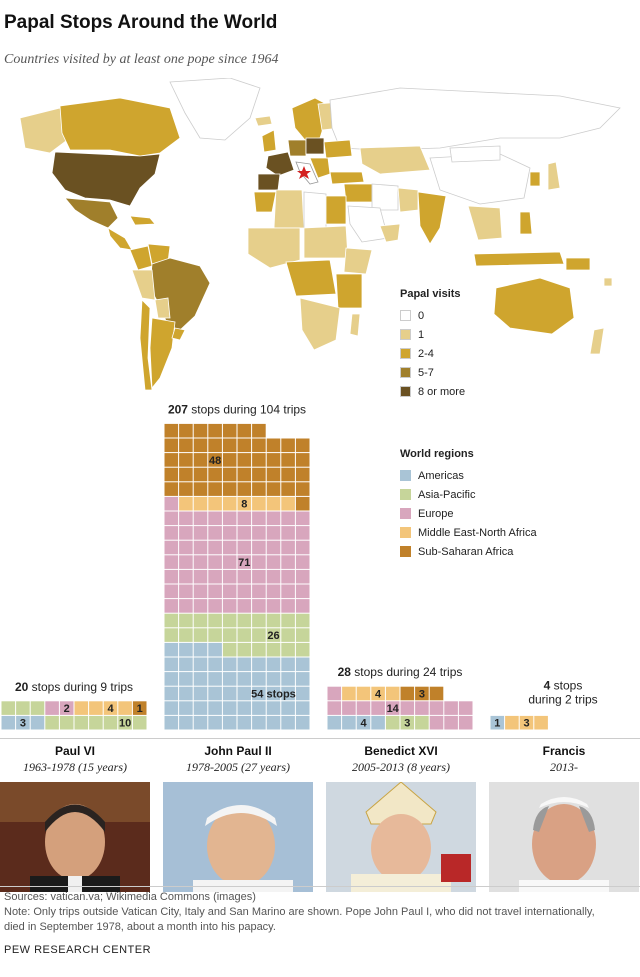 The width and height of the screenshot is (640, 977). What do you see at coordinates (315, 146) in the screenshot?
I see `map-poland` at bounding box center [315, 146].